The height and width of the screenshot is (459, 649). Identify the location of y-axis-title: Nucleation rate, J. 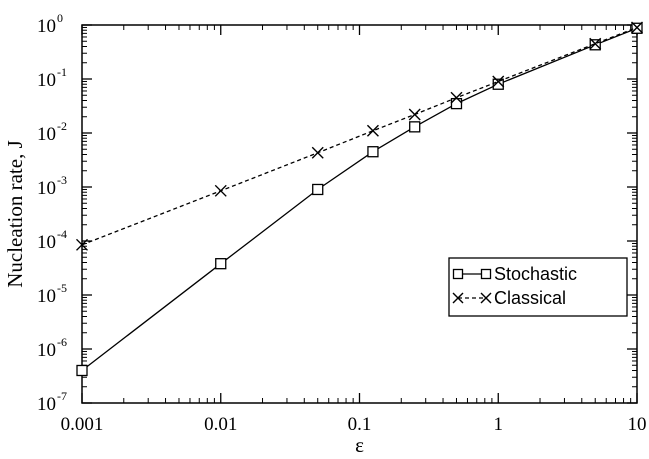
(15, 214).